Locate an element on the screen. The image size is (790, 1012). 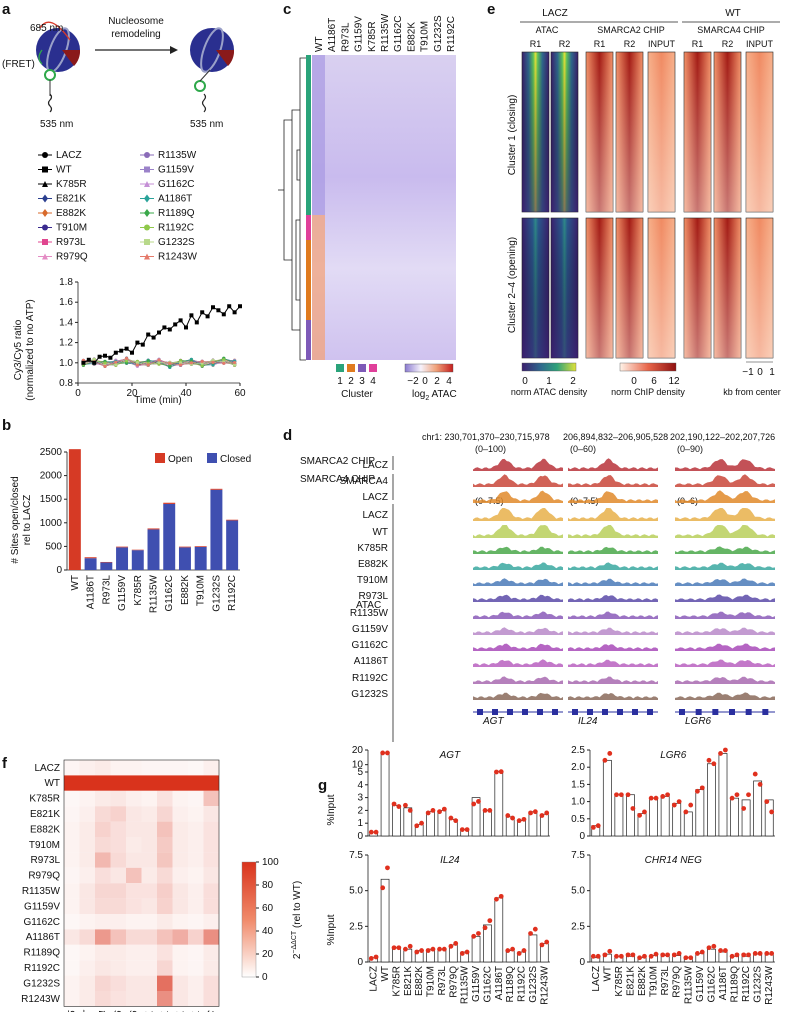
wavelength-535-right: 535 nm is located at coordinates (206, 124).